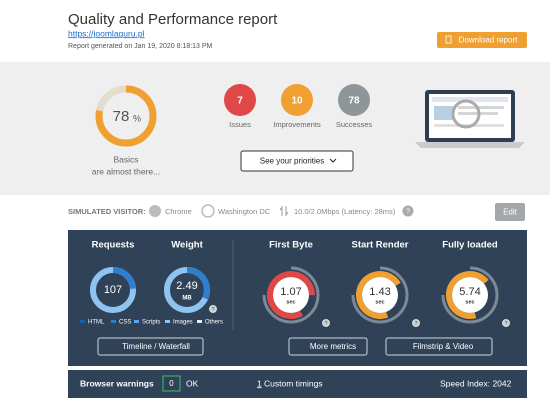  I want to click on screen-block, so click(444, 113).